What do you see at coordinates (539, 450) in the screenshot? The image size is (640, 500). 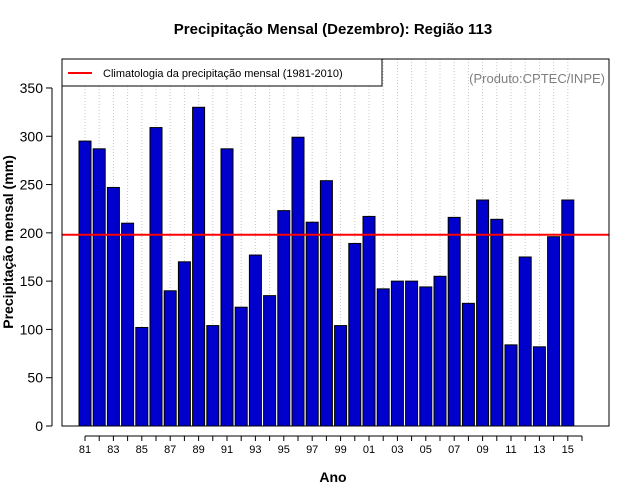 I see `x-tick-label: 13` at bounding box center [539, 450].